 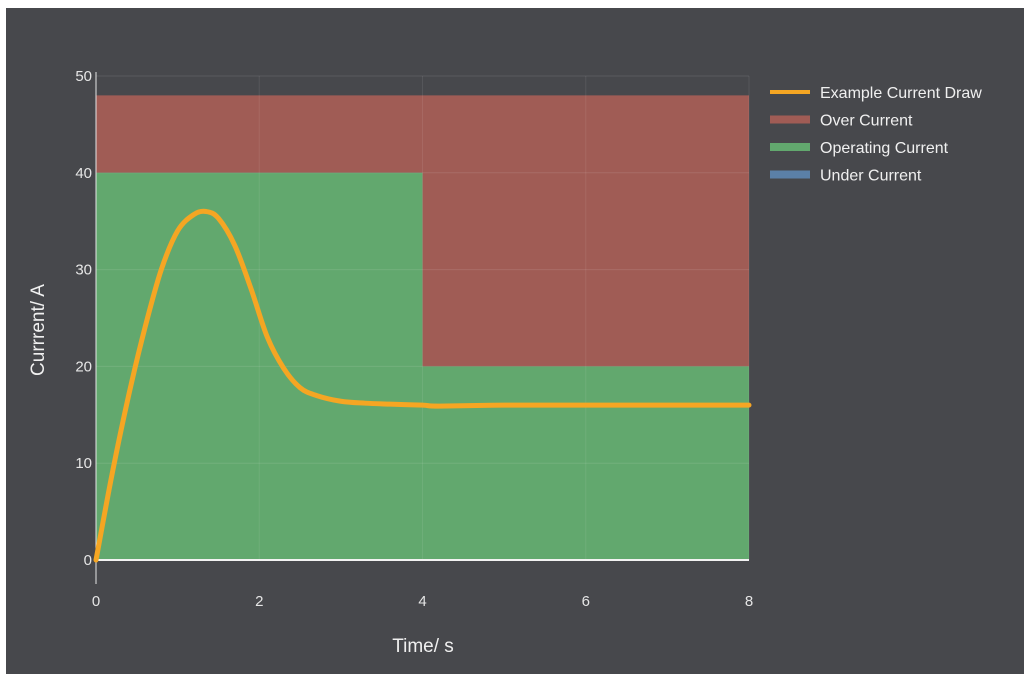 What do you see at coordinates (790, 119) in the screenshot?
I see `legend-swatch-over-current` at bounding box center [790, 119].